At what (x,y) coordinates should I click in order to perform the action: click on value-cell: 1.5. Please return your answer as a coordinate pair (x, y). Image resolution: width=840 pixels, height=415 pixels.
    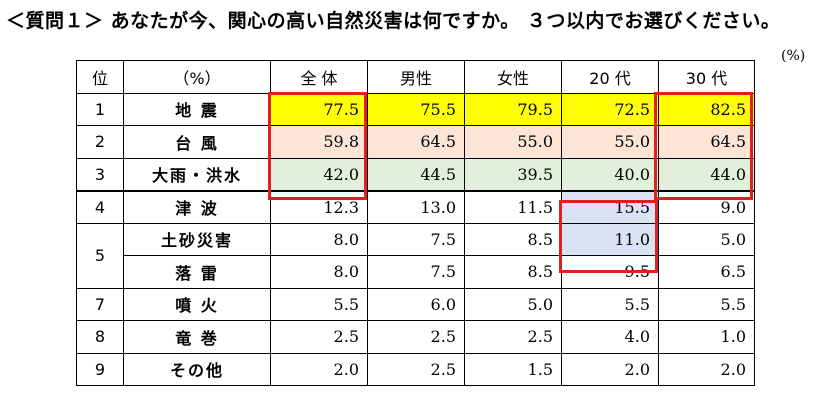
    Looking at the image, I should click on (513, 369).